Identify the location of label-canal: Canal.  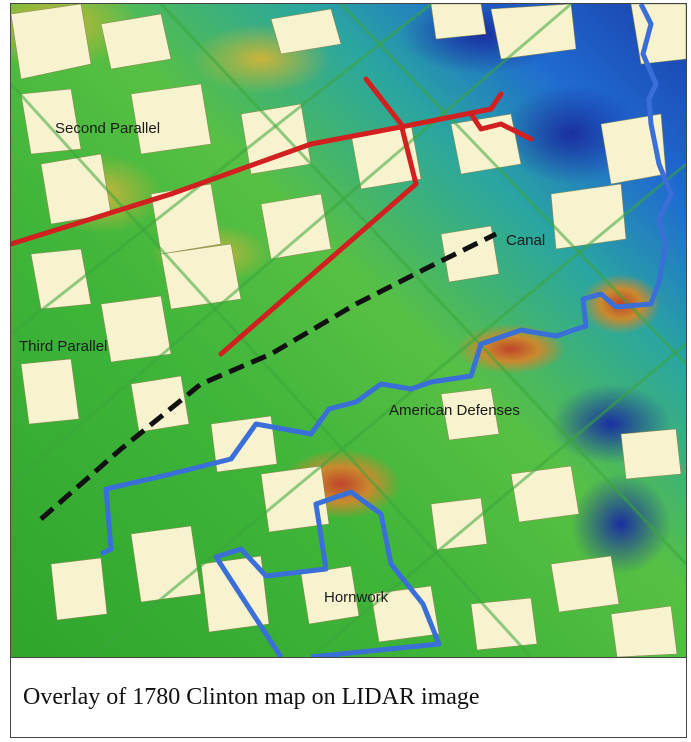
(526, 240).